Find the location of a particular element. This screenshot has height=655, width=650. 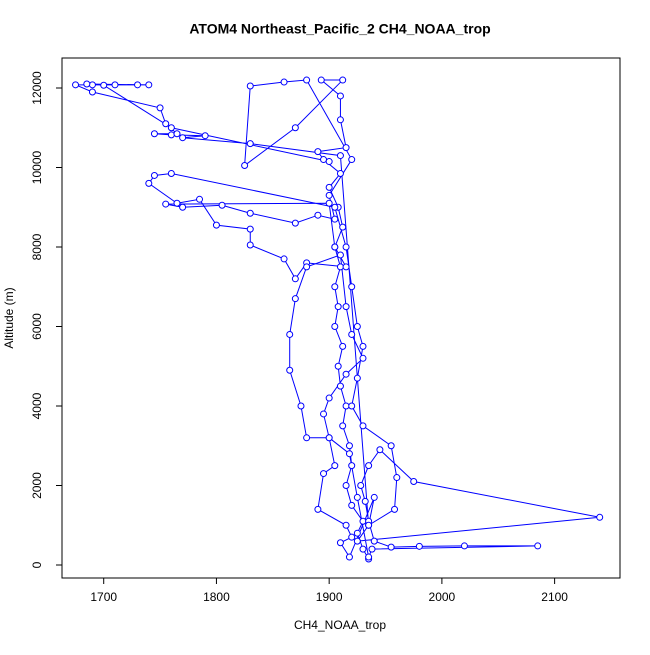

y-tick-label: 8000 is located at coordinates (37, 246).